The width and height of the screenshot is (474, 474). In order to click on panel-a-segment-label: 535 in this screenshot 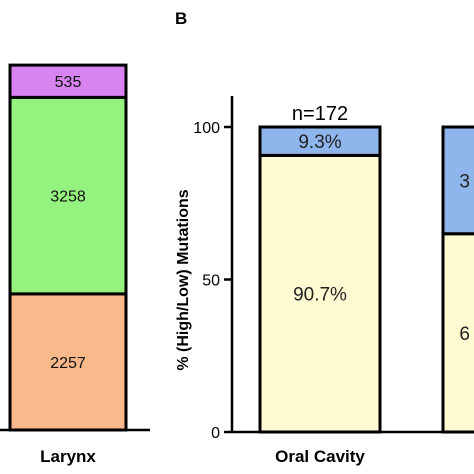, I will do `click(68, 82)`.